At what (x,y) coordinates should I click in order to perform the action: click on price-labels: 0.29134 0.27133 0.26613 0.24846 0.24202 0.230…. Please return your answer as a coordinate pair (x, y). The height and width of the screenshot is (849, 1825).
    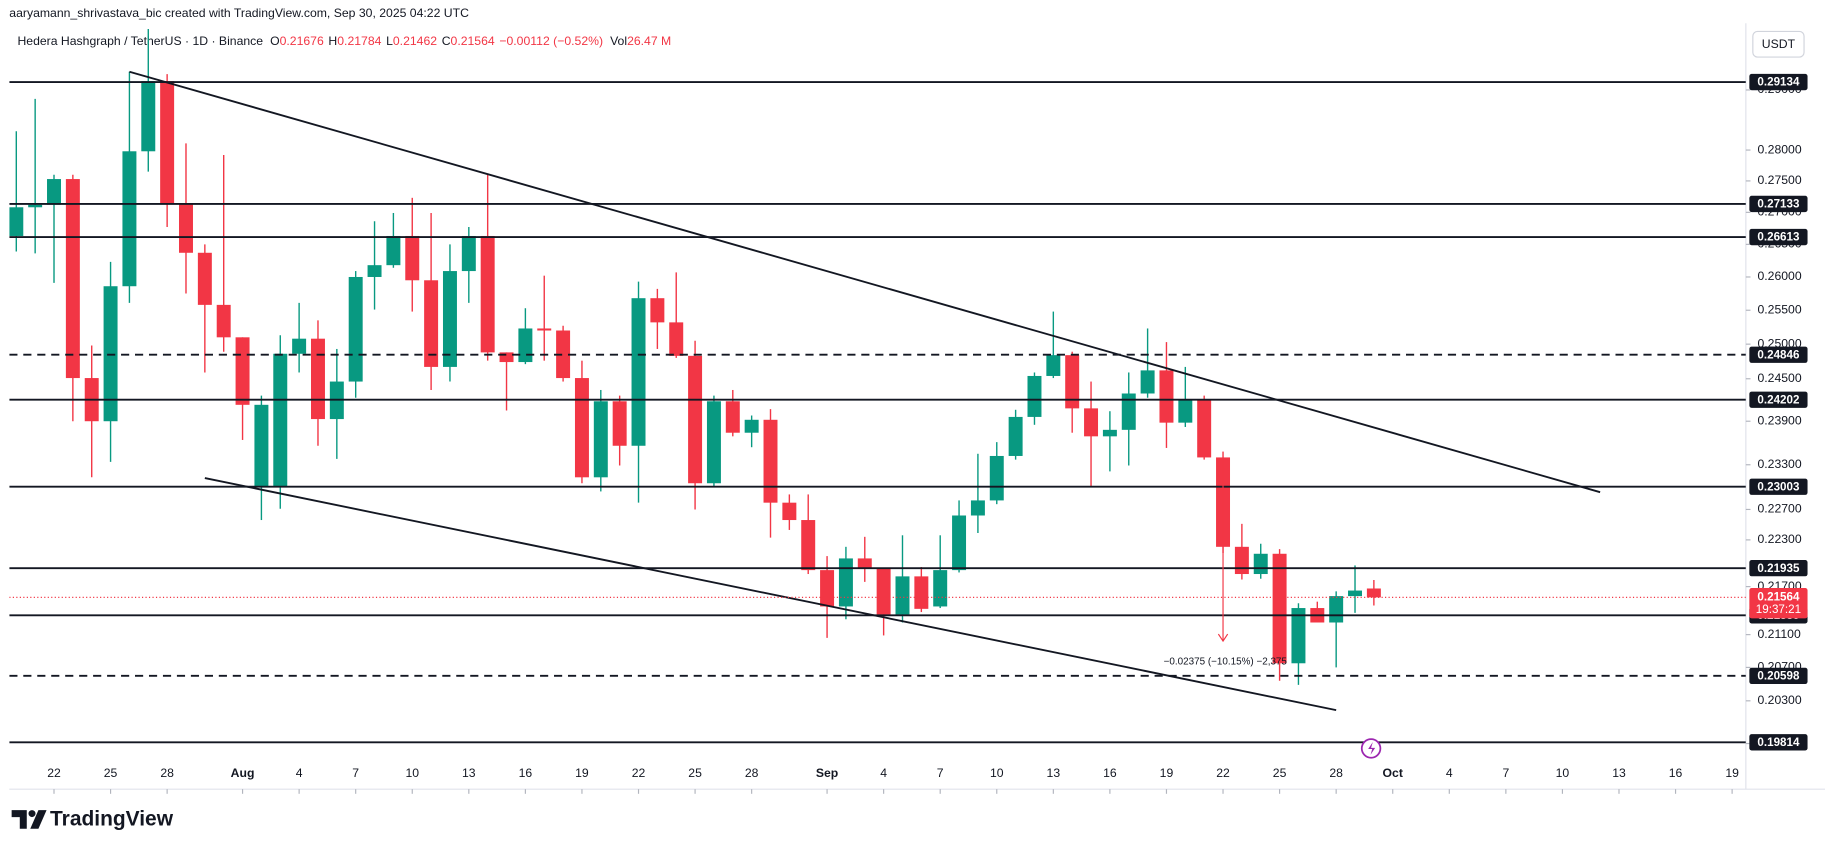
    Looking at the image, I should click on (1778, 412).